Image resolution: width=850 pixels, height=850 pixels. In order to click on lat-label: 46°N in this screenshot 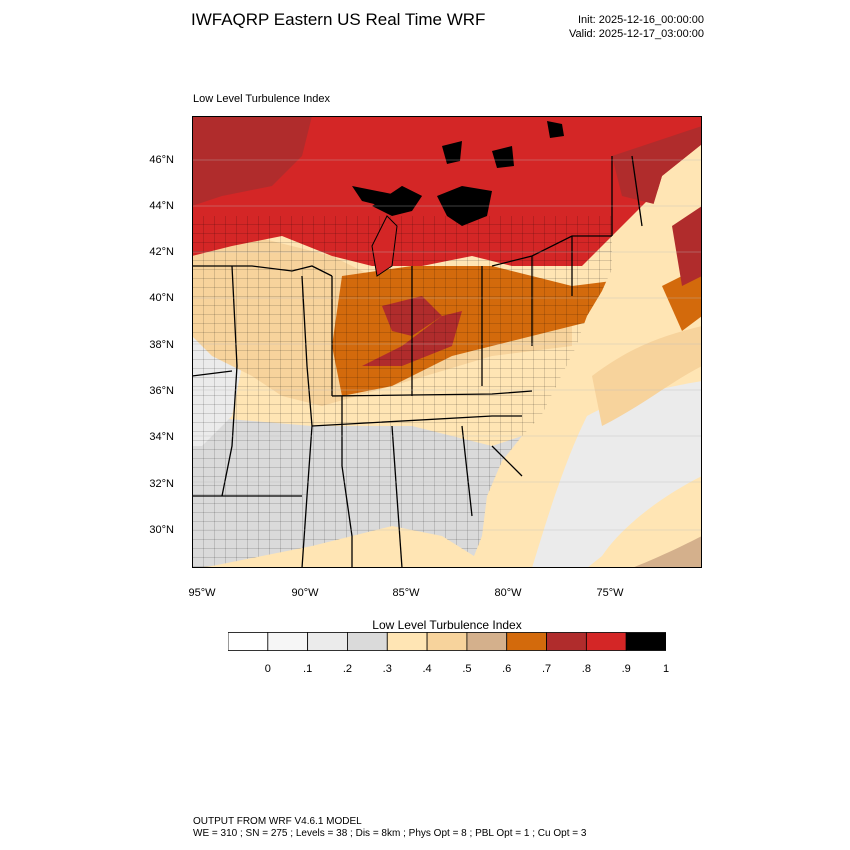, I will do `click(161, 160)`.